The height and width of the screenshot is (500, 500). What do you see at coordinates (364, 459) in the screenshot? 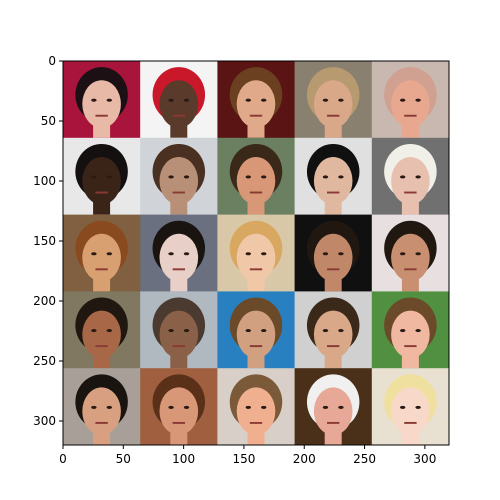
I see `x-tick-label: 250` at bounding box center [364, 459].